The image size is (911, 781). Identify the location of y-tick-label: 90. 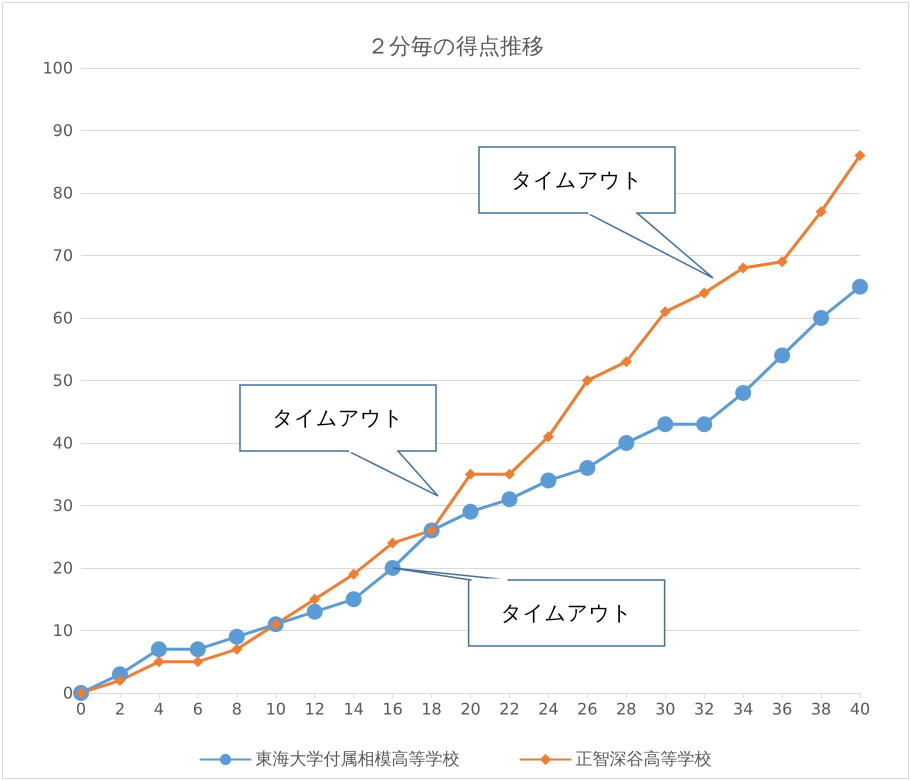
(62, 130).